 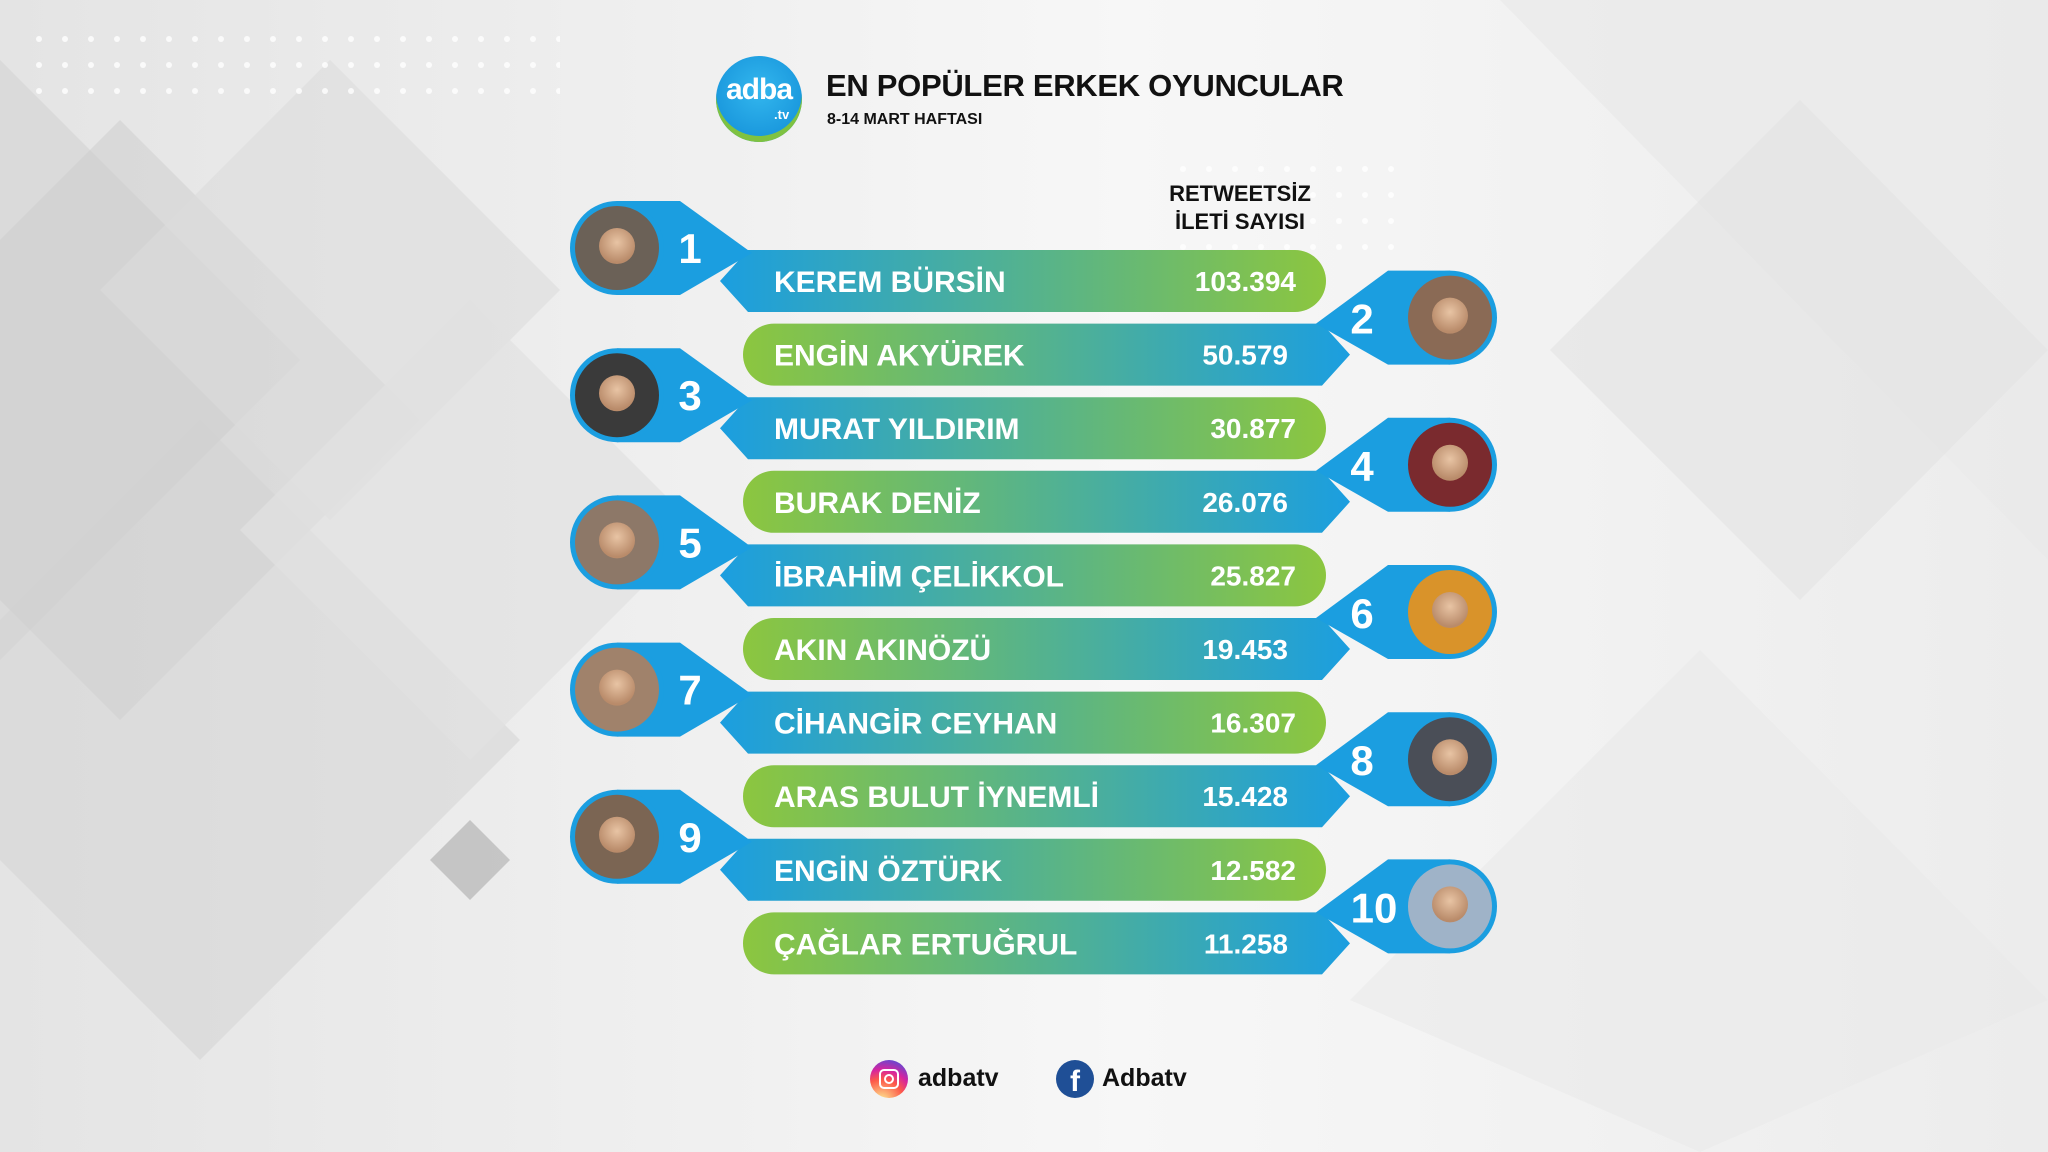 I want to click on ranking-row: 1 KEREM BÜRSİN 103.394, so click(x=948, y=256).